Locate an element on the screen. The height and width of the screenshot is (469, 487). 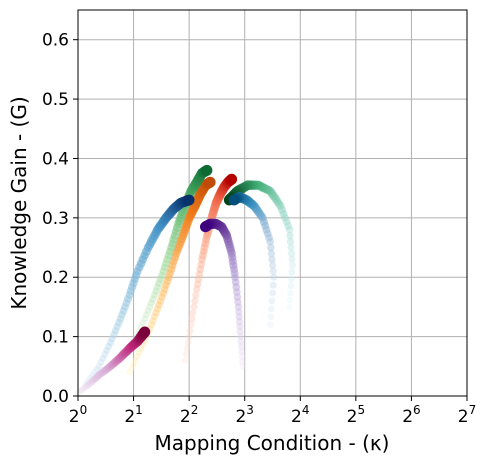
x-tick-label: 26 is located at coordinates (411, 415).